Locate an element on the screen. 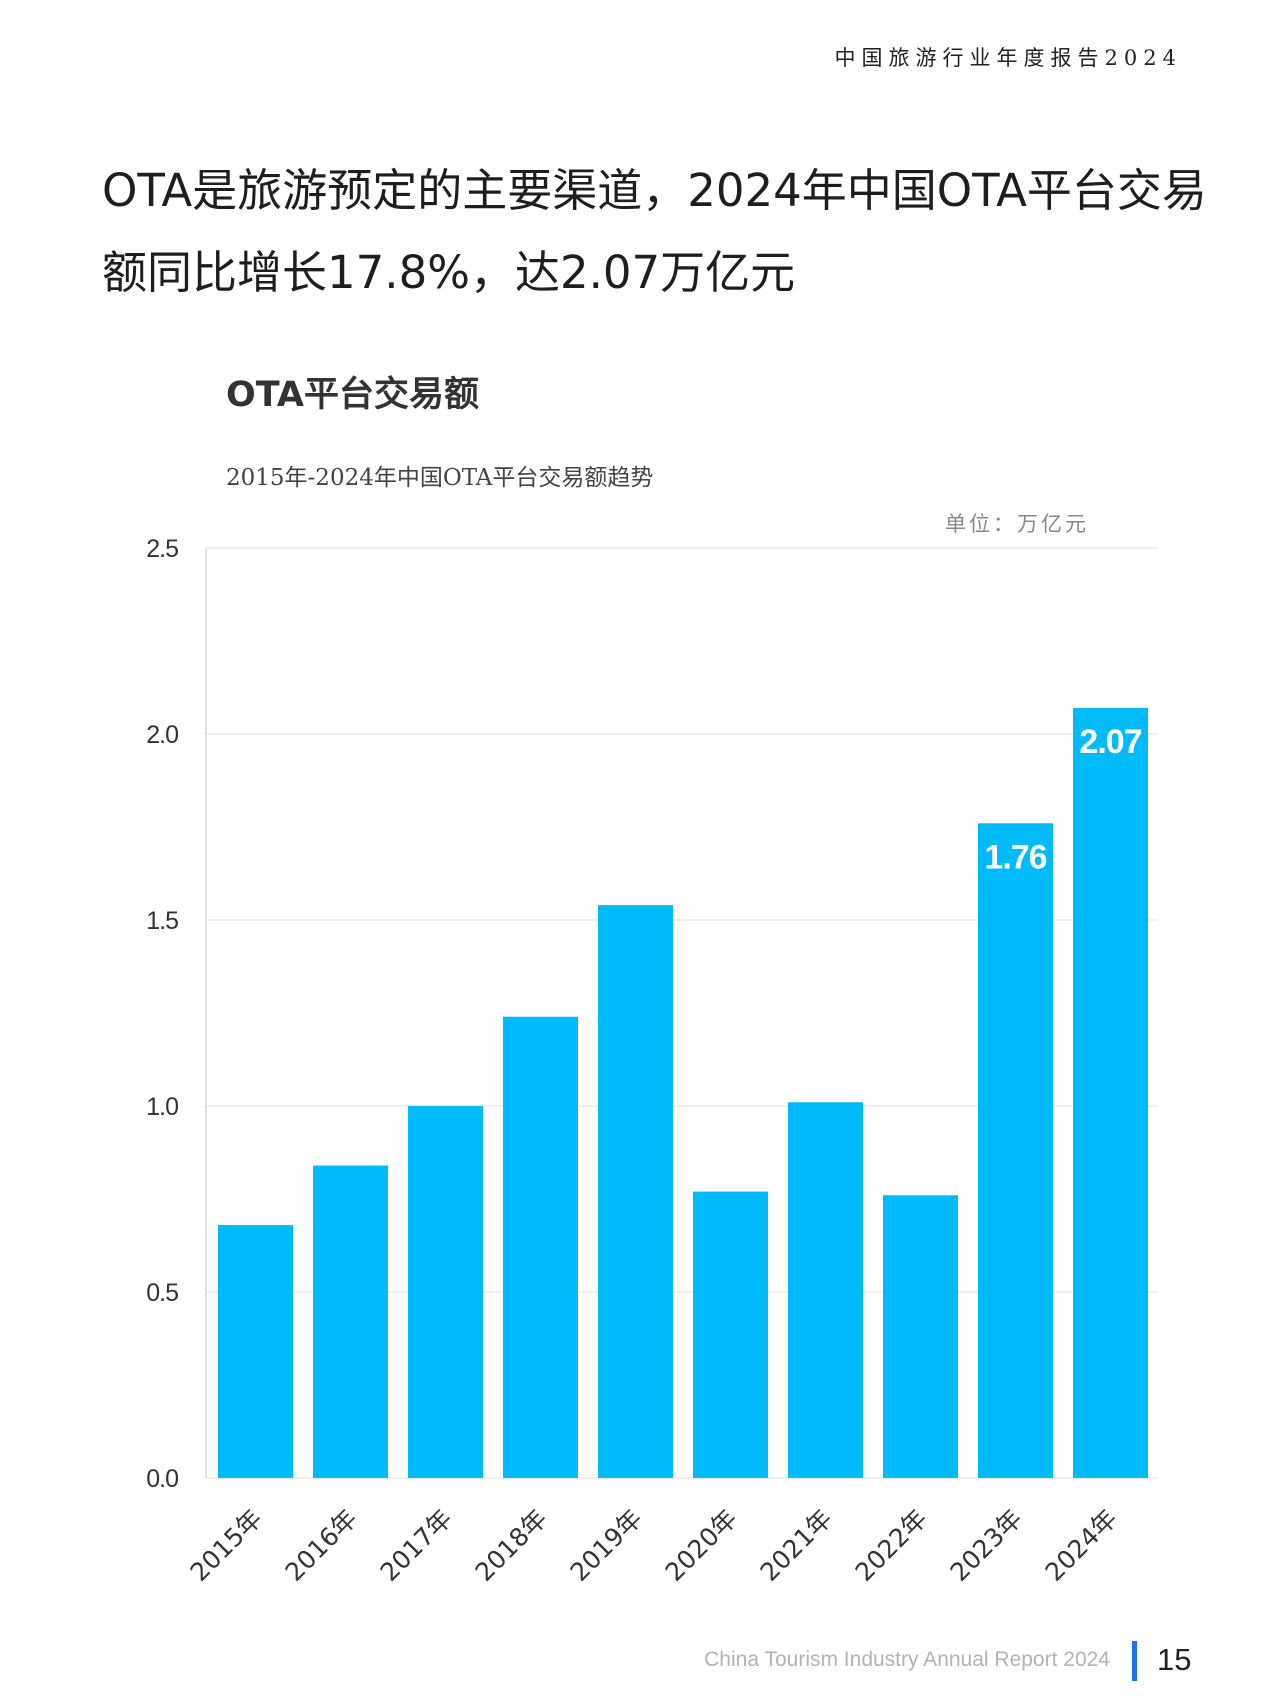 The image size is (1278, 1704). bar-2018 is located at coordinates (540, 1247).